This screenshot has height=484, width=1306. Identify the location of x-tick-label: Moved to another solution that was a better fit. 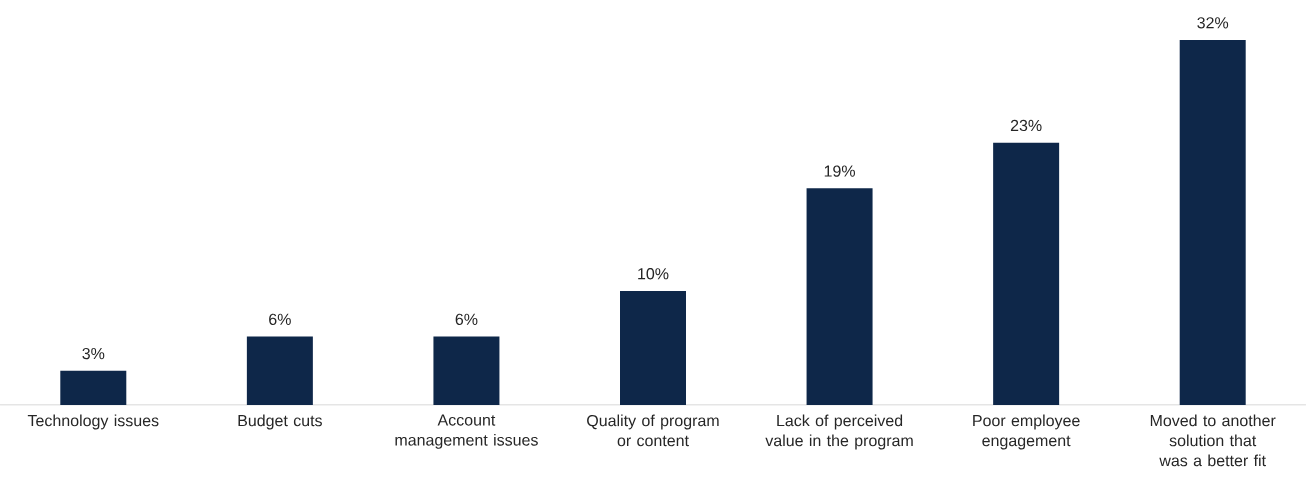
(1213, 440).